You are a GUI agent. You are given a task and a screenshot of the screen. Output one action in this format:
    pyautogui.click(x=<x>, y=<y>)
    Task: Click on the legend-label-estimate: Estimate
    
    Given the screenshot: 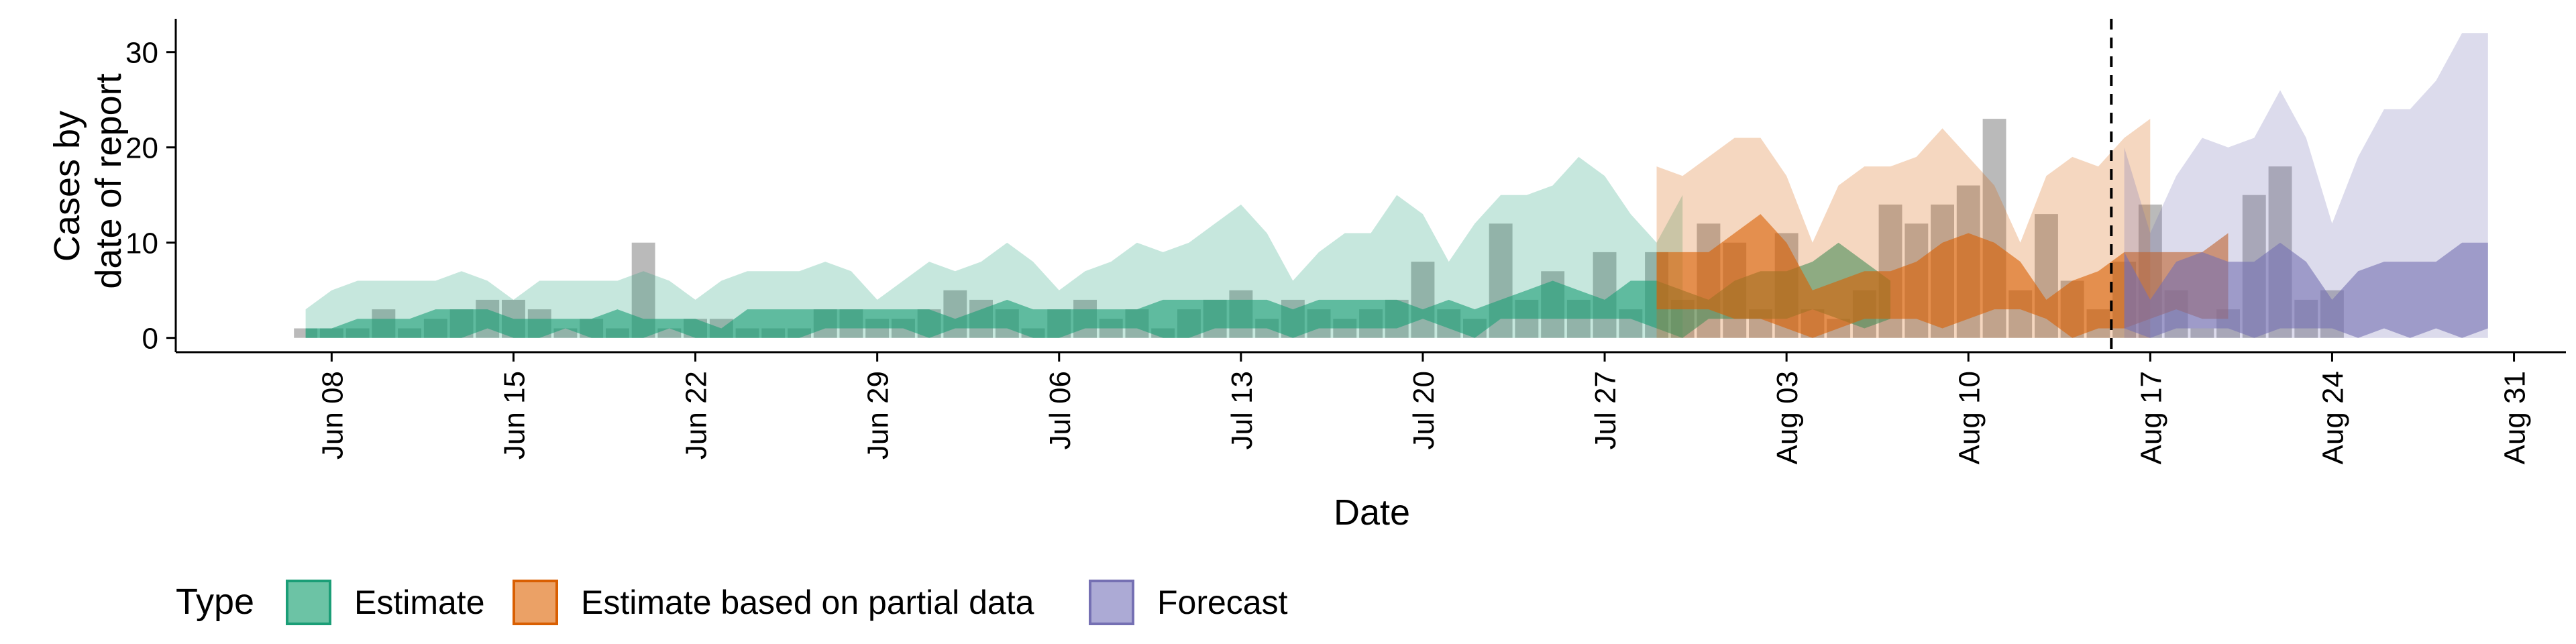 What is the action you would take?
    pyautogui.click(x=419, y=602)
    